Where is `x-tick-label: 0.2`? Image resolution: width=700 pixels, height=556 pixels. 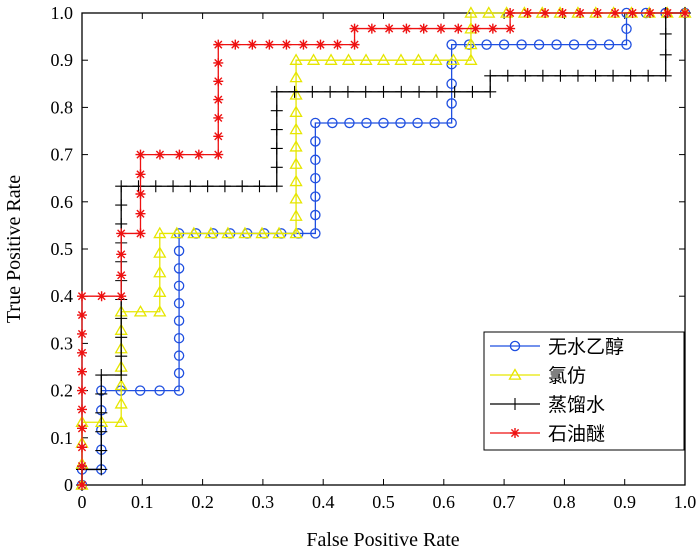 x-tick-label: 0.2 is located at coordinates (202, 502).